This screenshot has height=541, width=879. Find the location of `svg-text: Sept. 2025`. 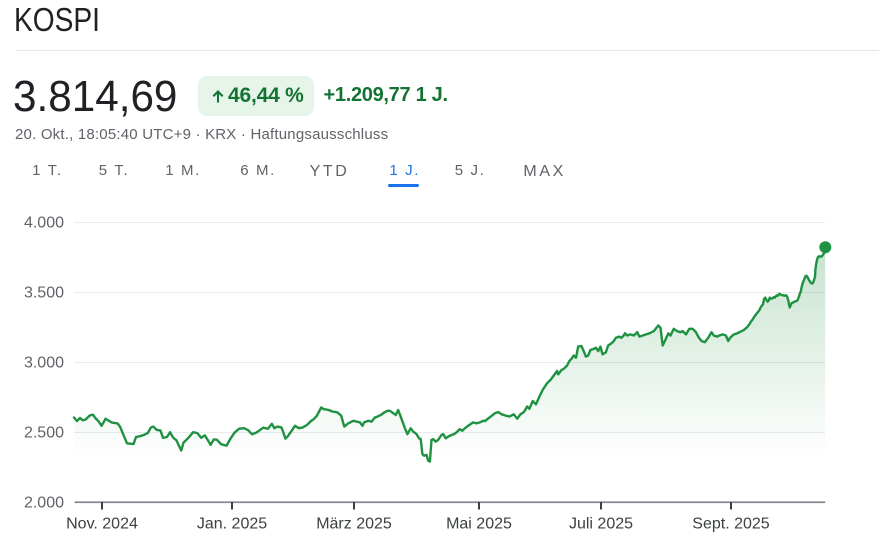

svg-text: Sept. 2025 is located at coordinates (731, 524).